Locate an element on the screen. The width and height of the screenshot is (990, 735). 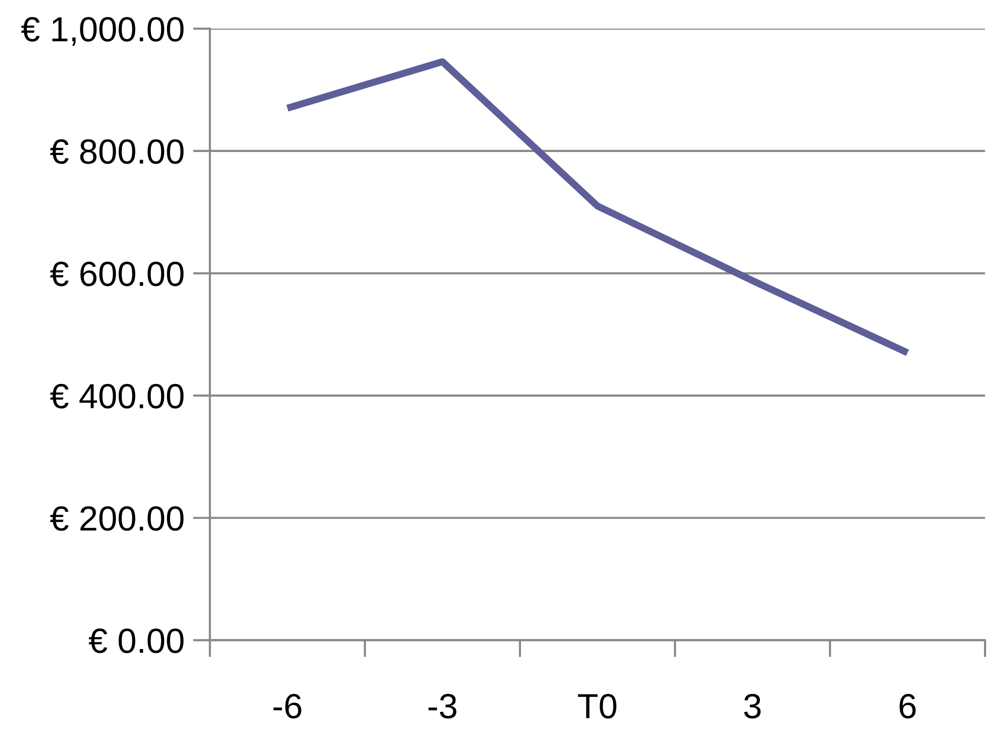
x-tick-label: -3 is located at coordinates (442, 706).